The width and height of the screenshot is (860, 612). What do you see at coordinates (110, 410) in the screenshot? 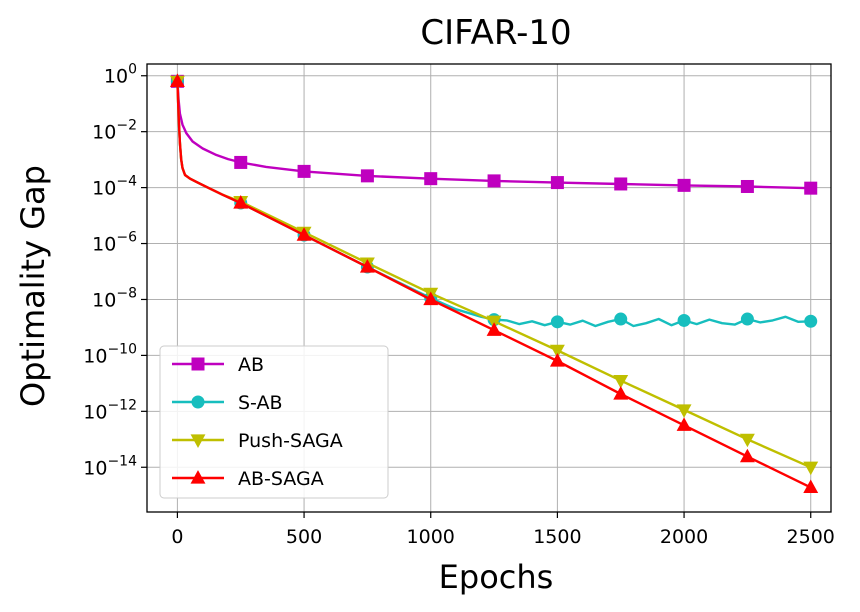
I see `y-tick-label: 10⁻¹²` at bounding box center [110, 410].